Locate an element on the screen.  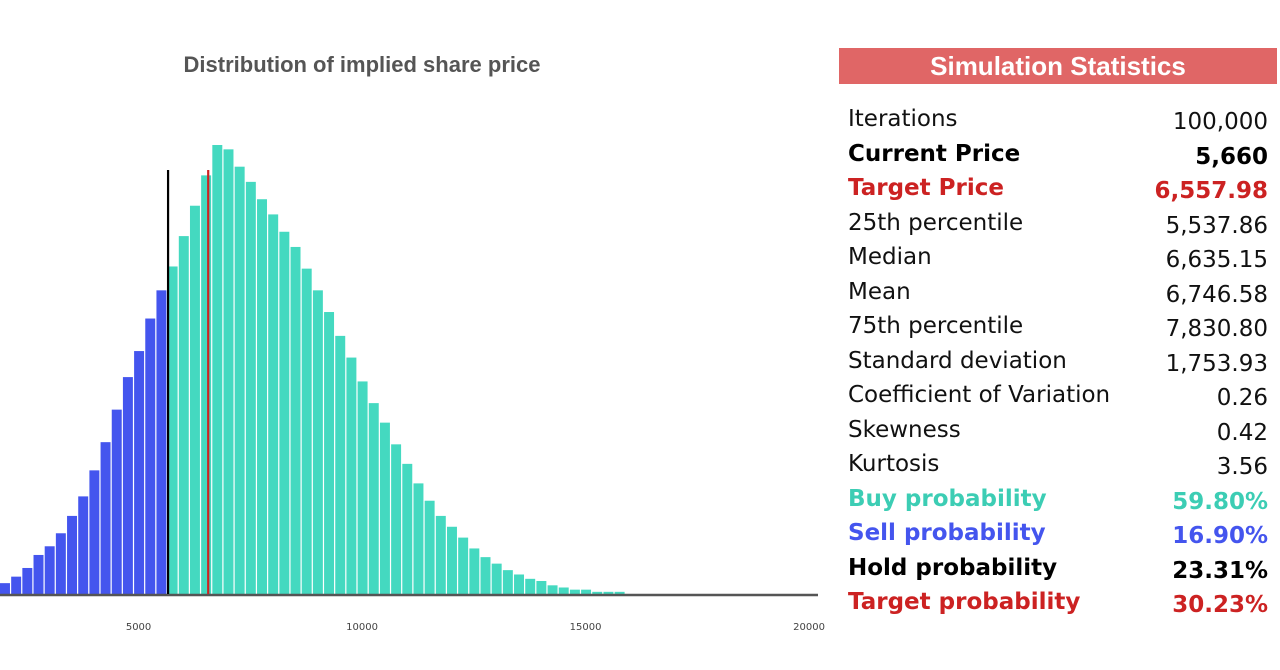
stat-row: Median 6,635.15 is located at coordinates (1058, 259).